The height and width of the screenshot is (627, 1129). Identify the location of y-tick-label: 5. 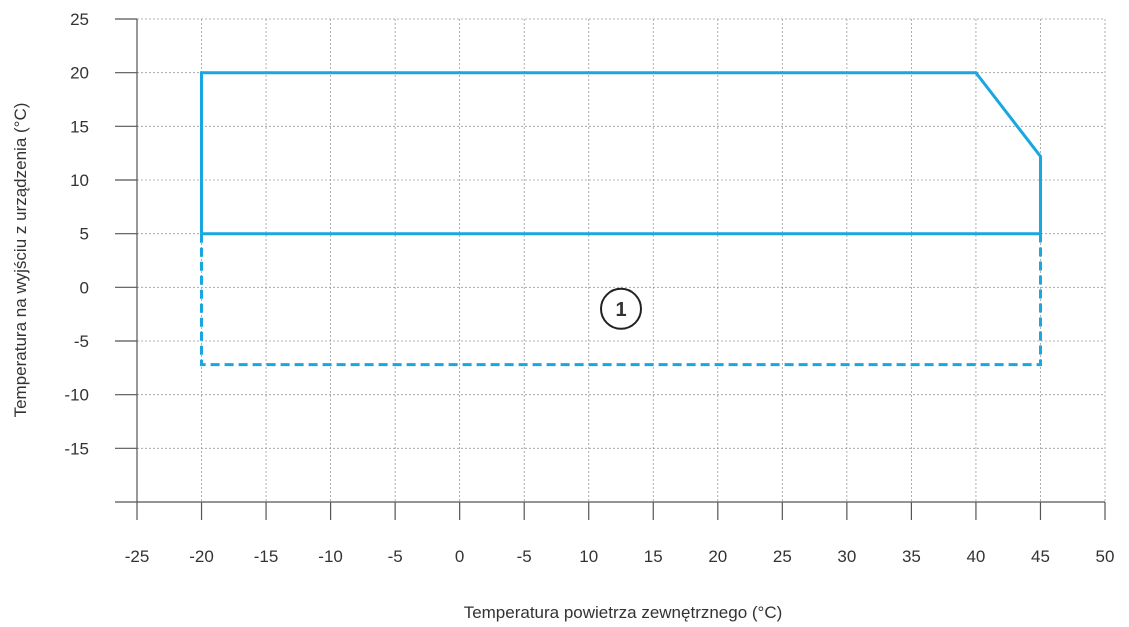
(84, 234).